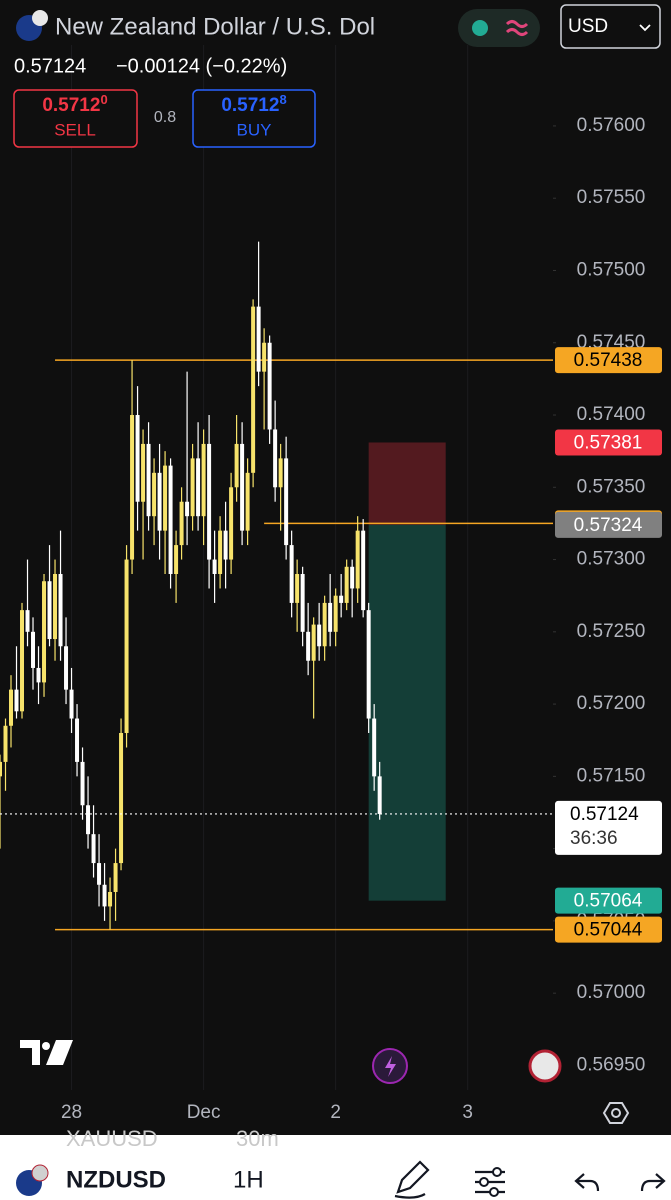 Image resolution: width=671 pixels, height=1200 pixels. I want to click on symbol: NZDUSD, so click(116, 1179).